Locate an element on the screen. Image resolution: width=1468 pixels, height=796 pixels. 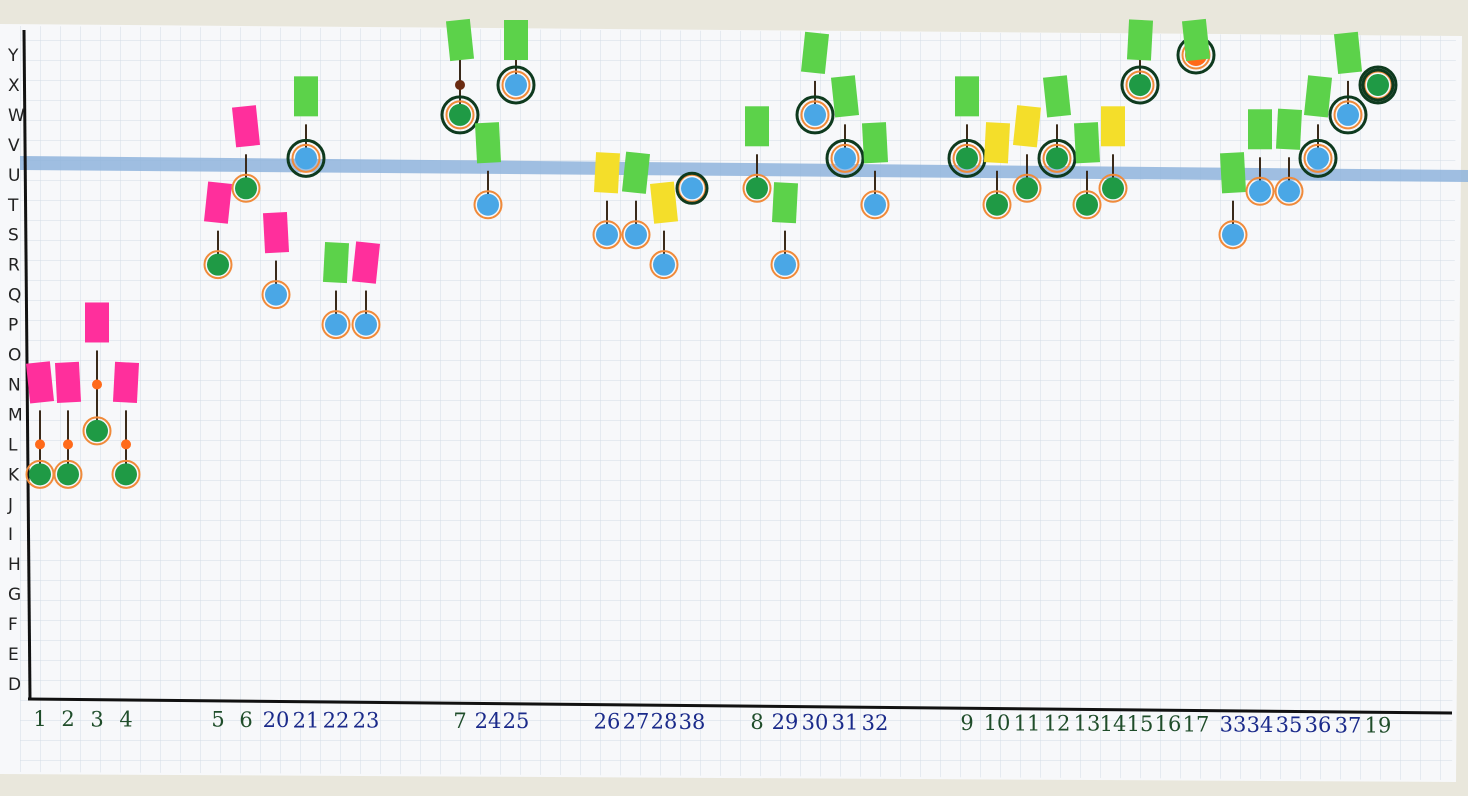
x-axis-label: 17 is located at coordinates (1196, 724).